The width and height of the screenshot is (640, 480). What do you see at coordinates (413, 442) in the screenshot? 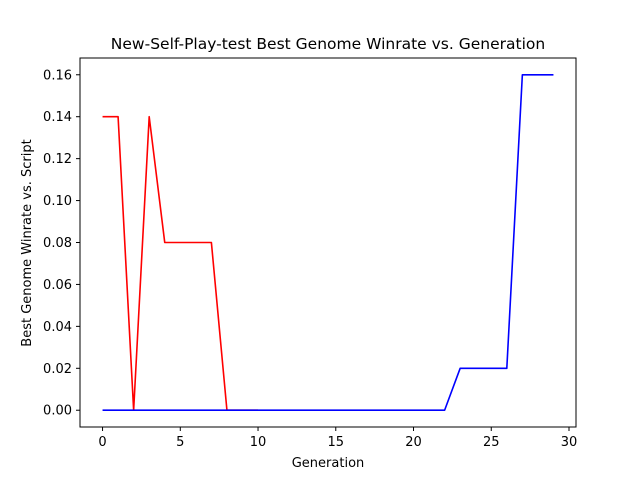
I see `x-tick-label: 20` at bounding box center [413, 442].